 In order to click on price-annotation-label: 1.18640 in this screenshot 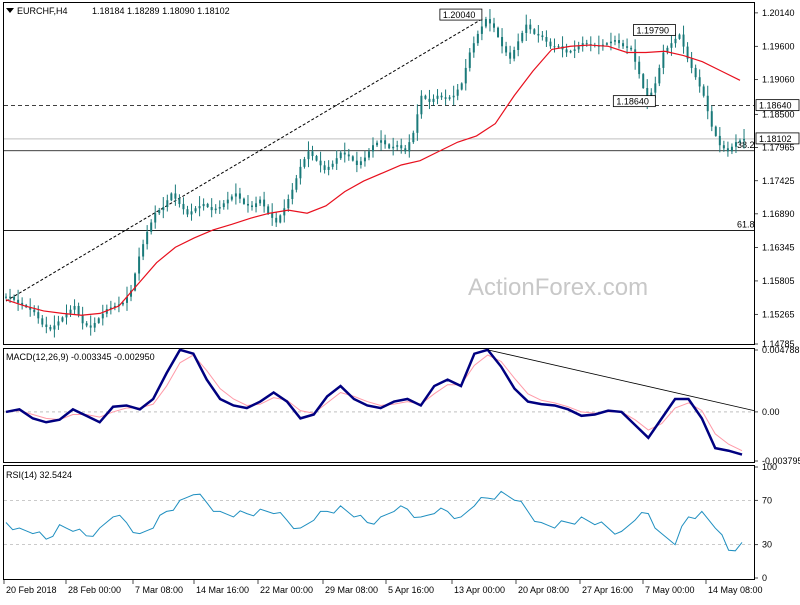, I will do `click(632, 102)`.